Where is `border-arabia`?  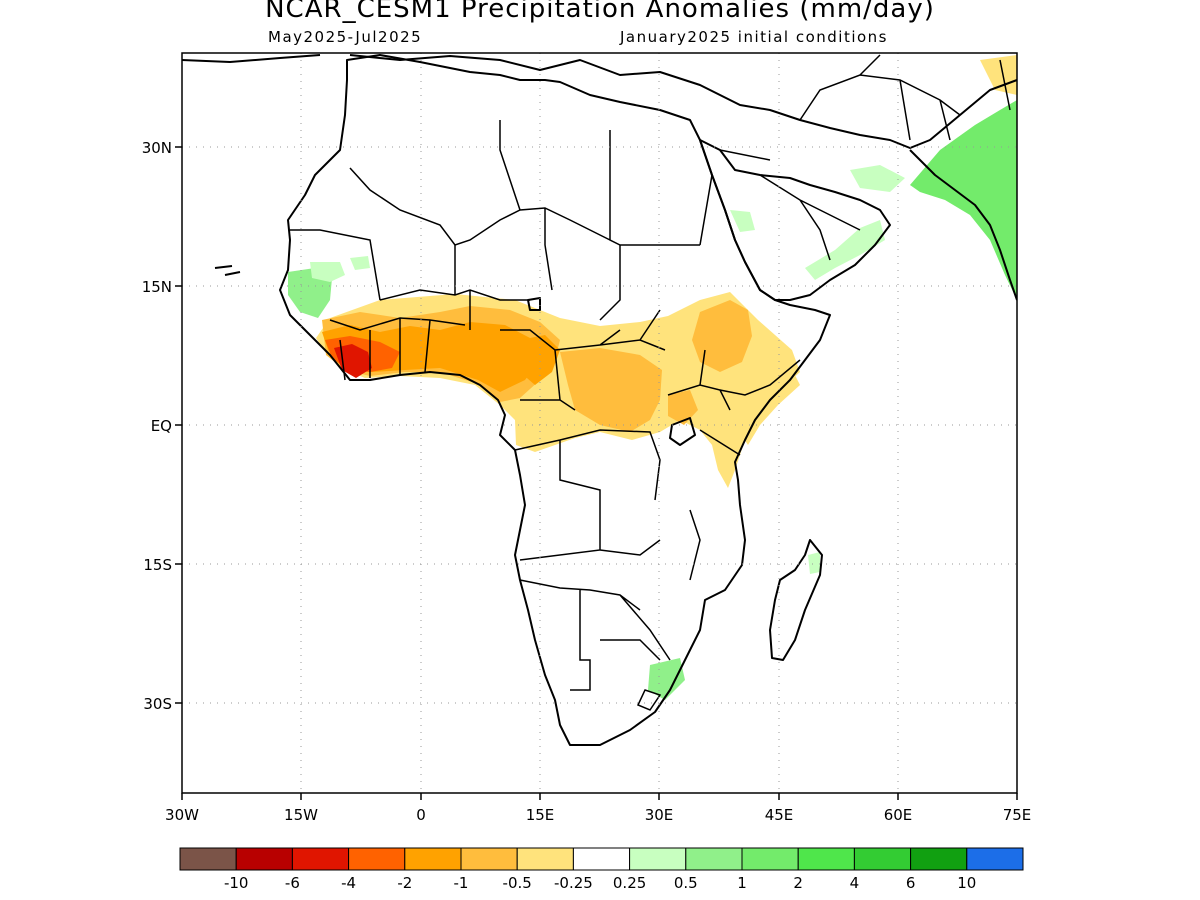 border-arabia is located at coordinates (790, 205).